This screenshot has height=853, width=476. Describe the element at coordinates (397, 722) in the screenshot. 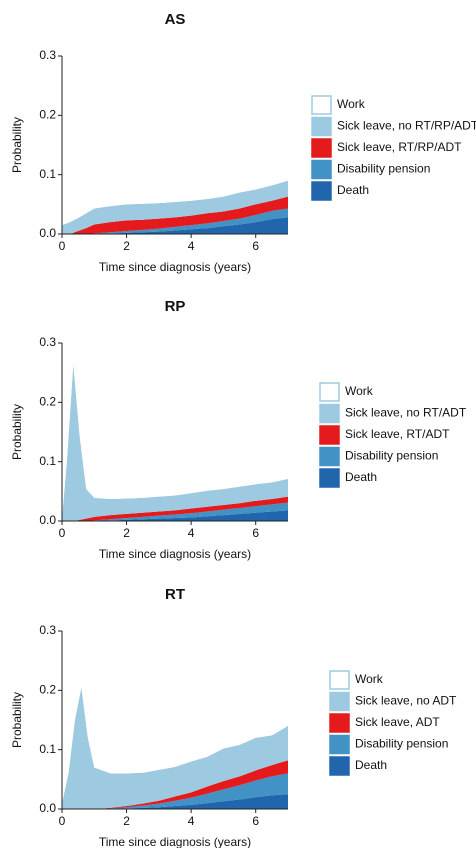

I see `legend-label: Sick leave, ADT` at that location.